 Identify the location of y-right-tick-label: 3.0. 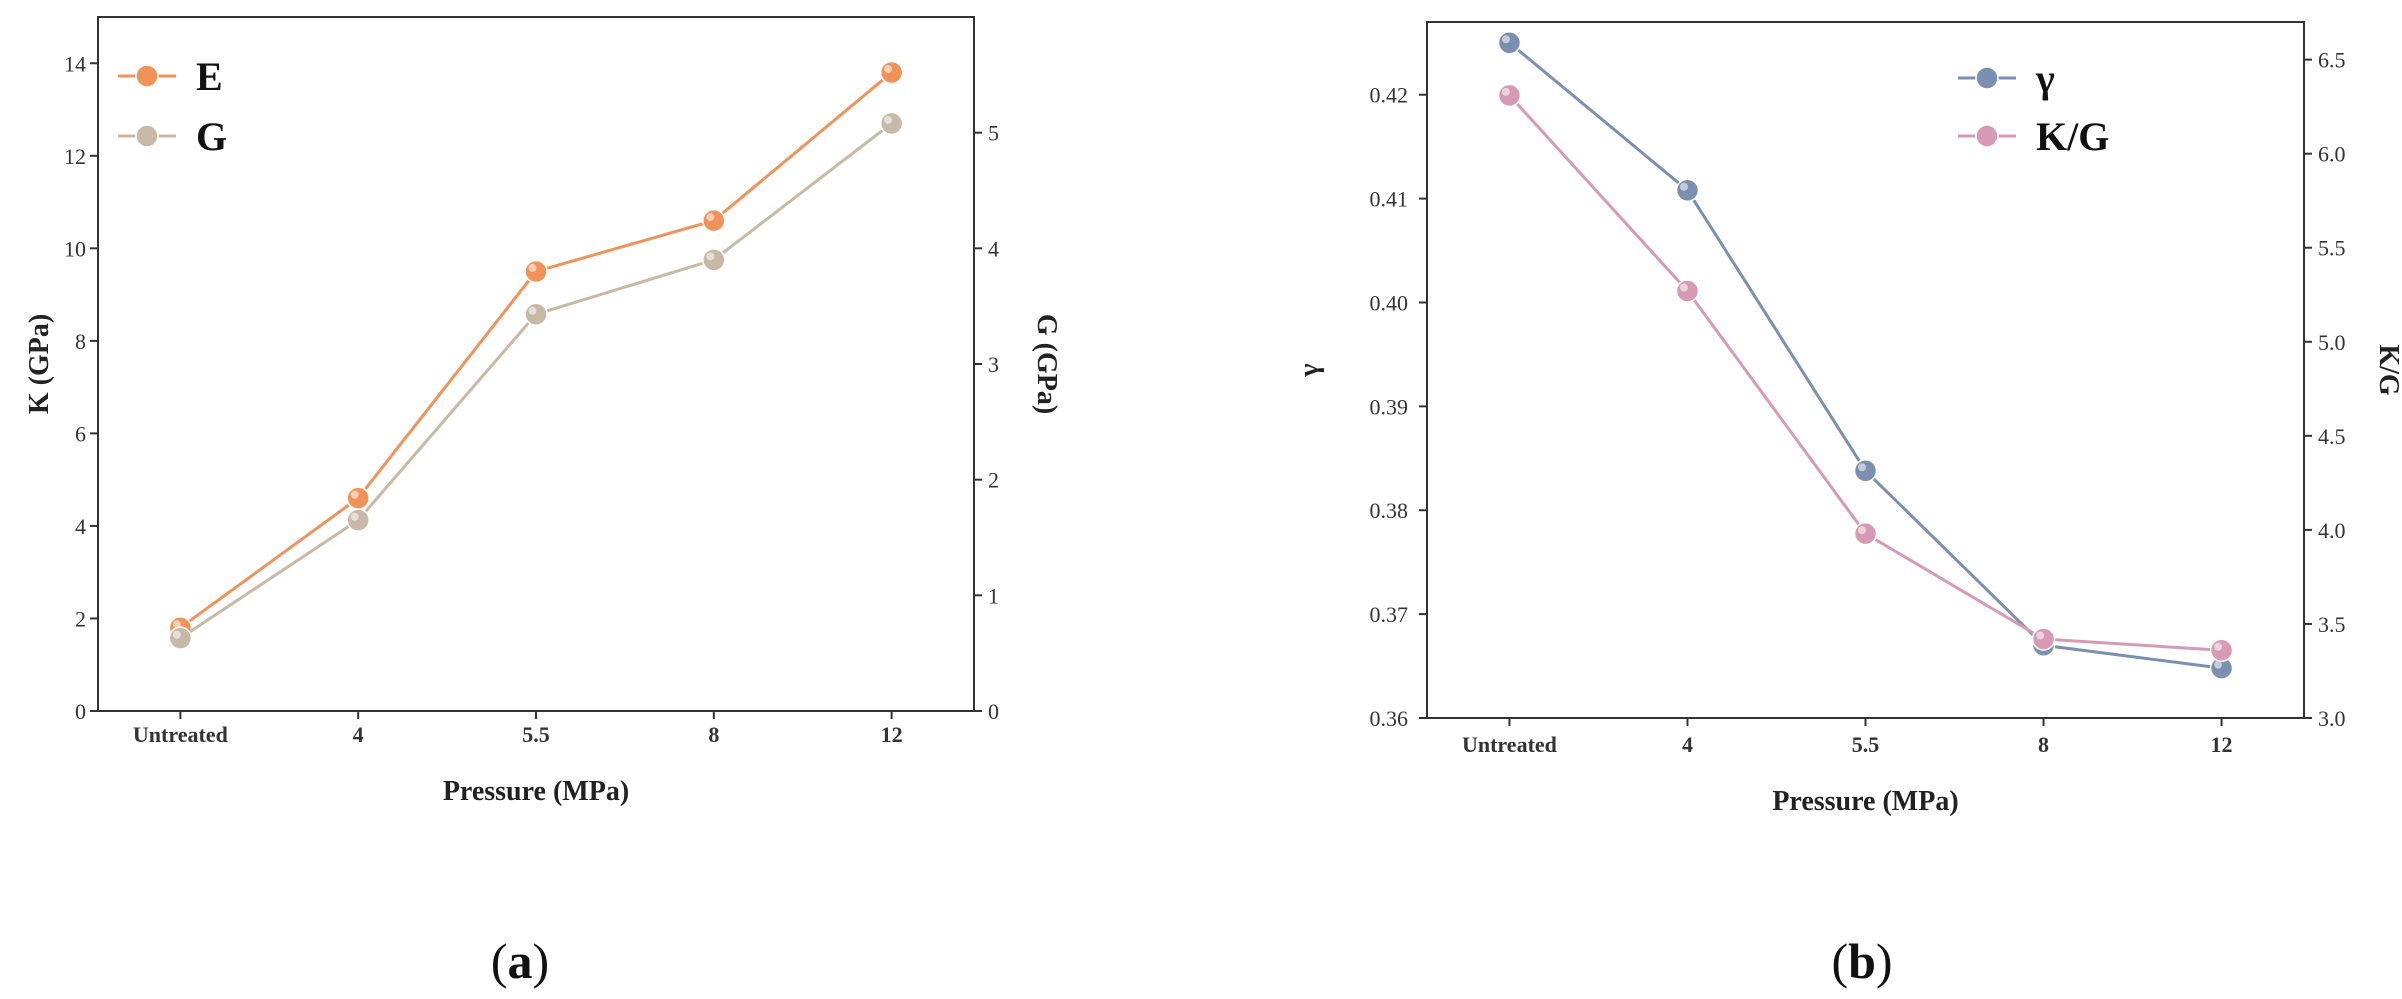
(2332, 718).